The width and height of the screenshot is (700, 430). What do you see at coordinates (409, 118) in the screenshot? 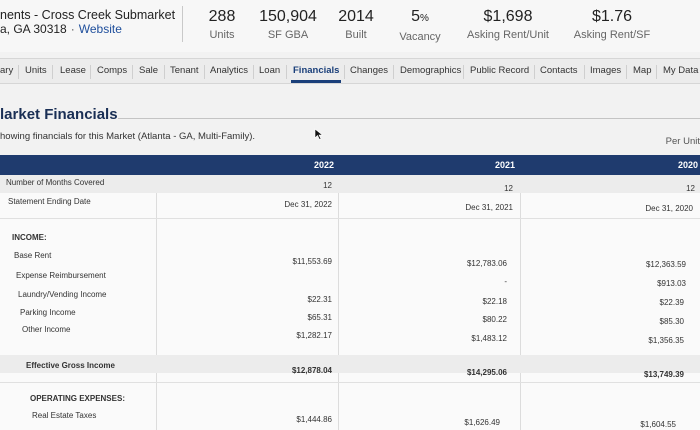
I see `title-rule` at bounding box center [409, 118].